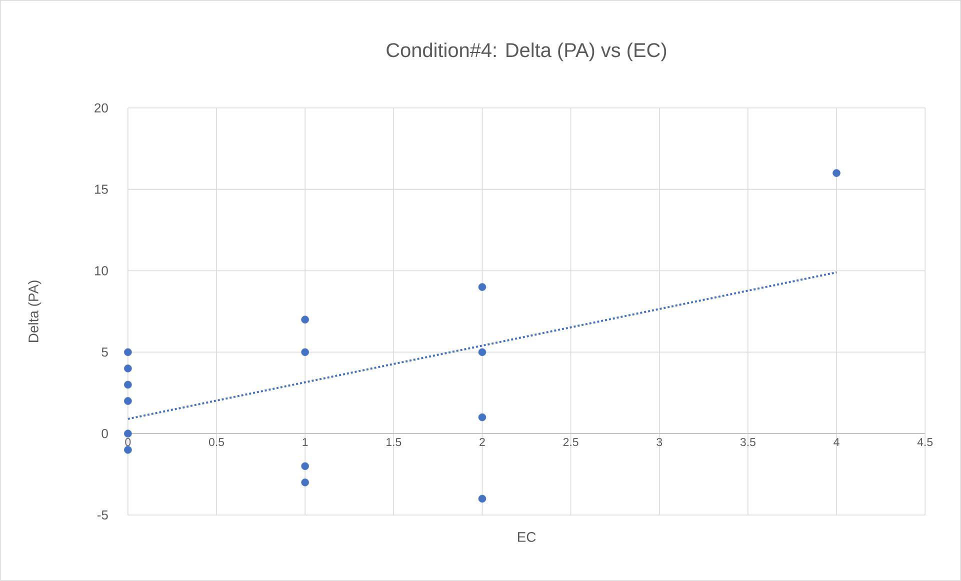  What do you see at coordinates (101, 271) in the screenshot?
I see `y-tick-label: 10` at bounding box center [101, 271].